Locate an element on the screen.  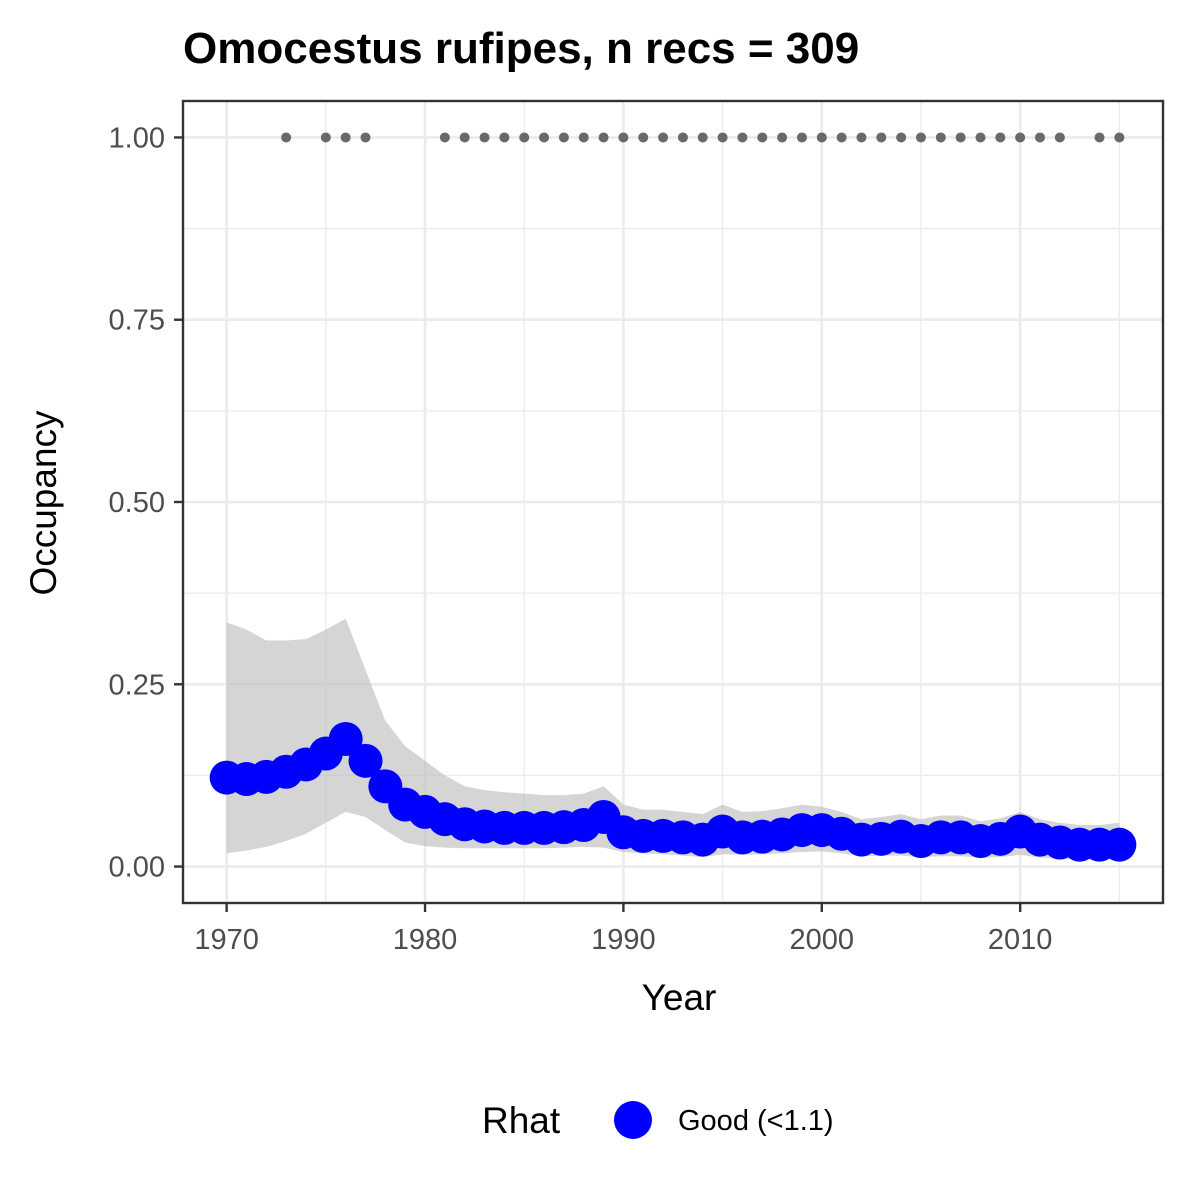
x-axis-title: Year is located at coordinates (679, 997).